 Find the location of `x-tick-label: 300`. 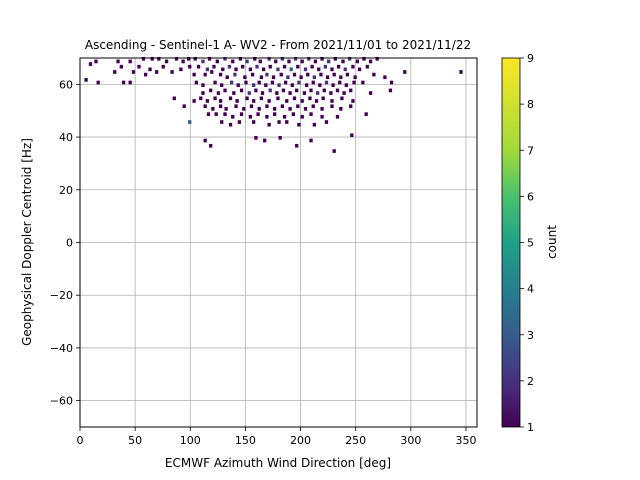

x-tick-label: 300 is located at coordinates (410, 440).